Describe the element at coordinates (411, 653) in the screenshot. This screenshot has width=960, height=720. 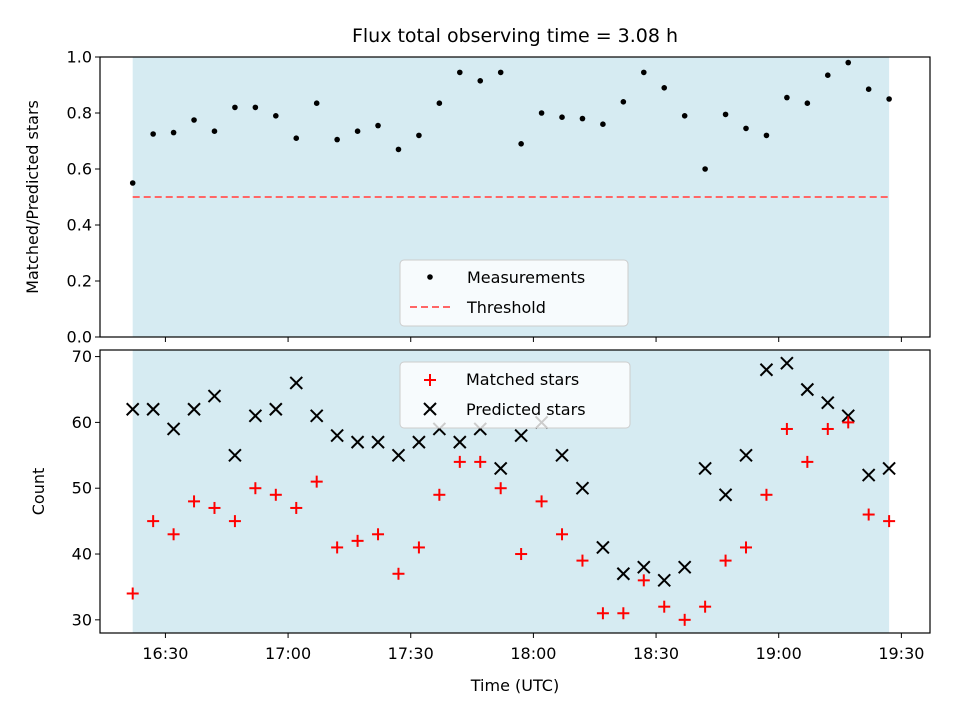
I see `x-tick-label: 17:30` at that location.